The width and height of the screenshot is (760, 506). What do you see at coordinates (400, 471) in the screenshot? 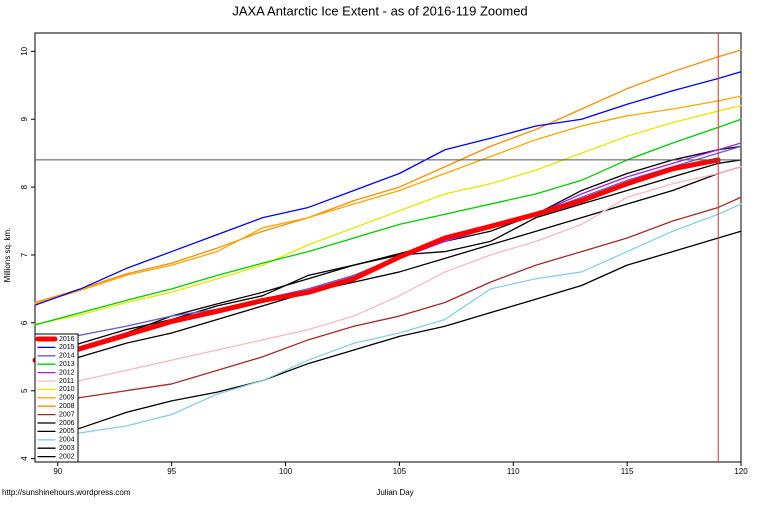
I see `x-tick-label: 105` at bounding box center [400, 471].